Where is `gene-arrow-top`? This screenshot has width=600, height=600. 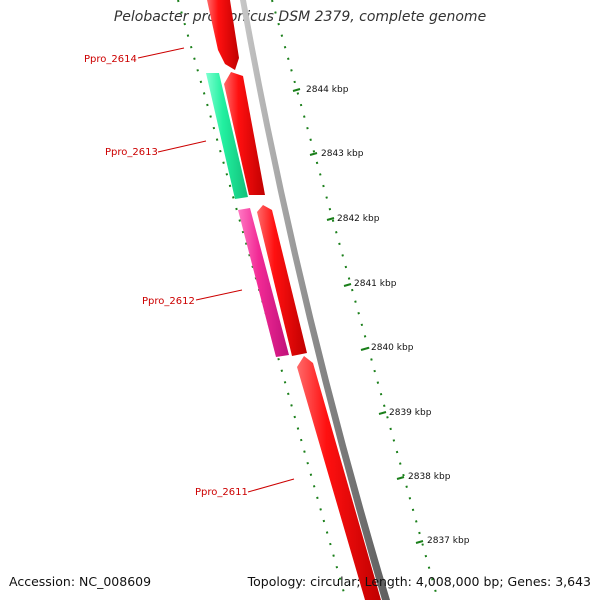 gene-arrow-top is located at coordinates (223, 35).